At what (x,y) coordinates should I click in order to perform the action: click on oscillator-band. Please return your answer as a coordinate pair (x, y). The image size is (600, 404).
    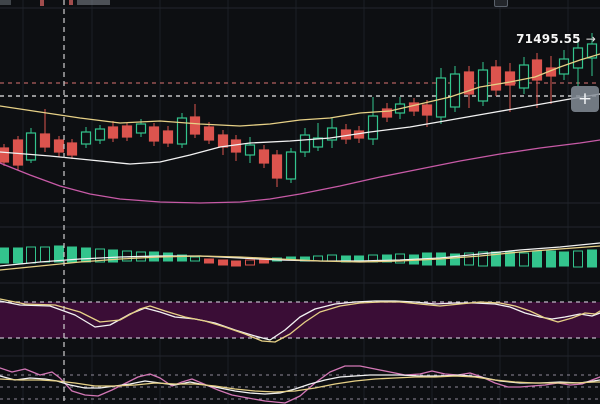
    Looking at the image, I should click on (300, 320).